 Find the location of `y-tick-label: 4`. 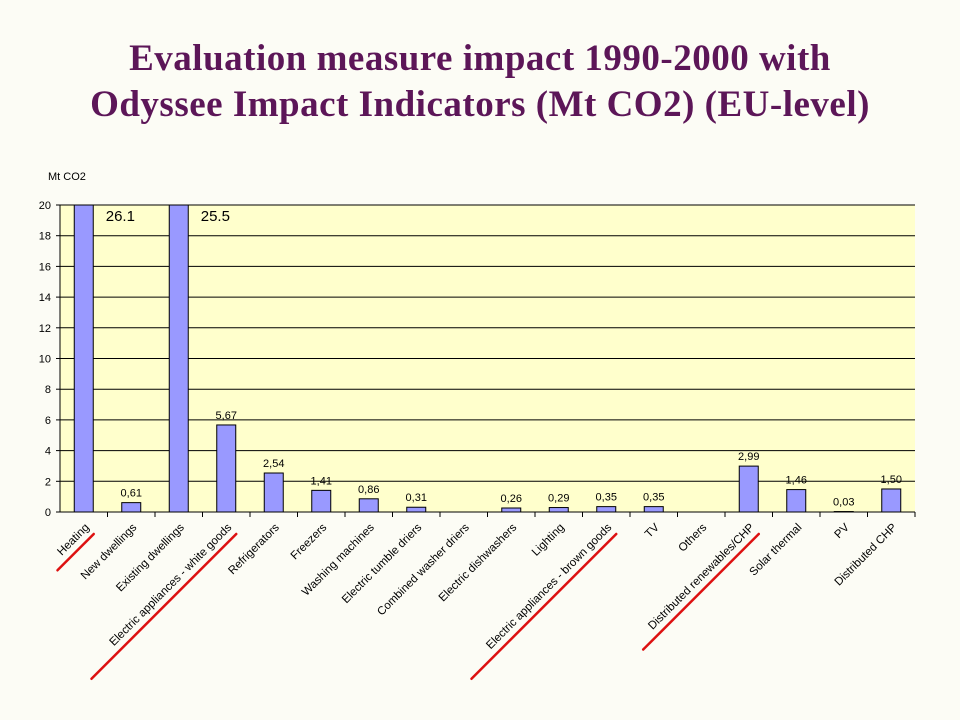

y-tick-label: 4 is located at coordinates (48, 452).